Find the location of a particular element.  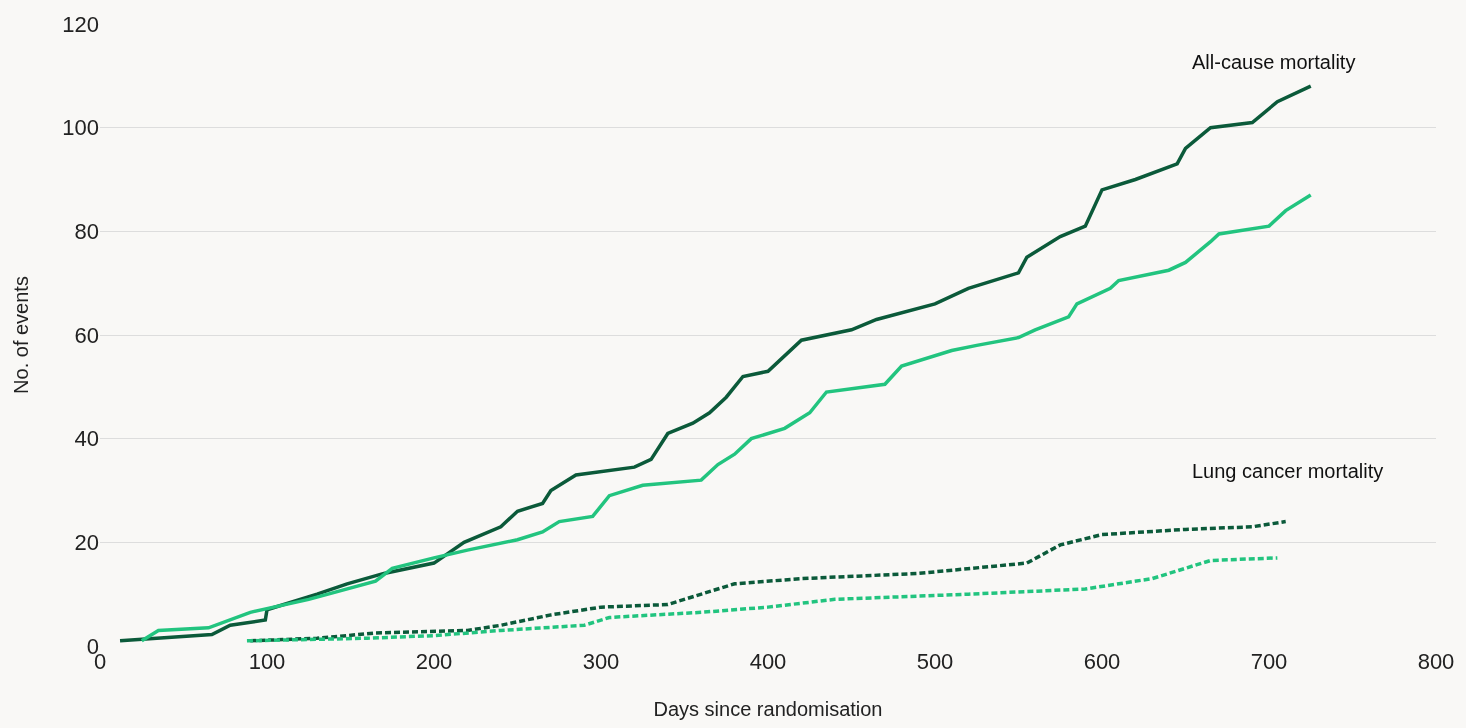

x-tick-label: 400 is located at coordinates (768, 661).